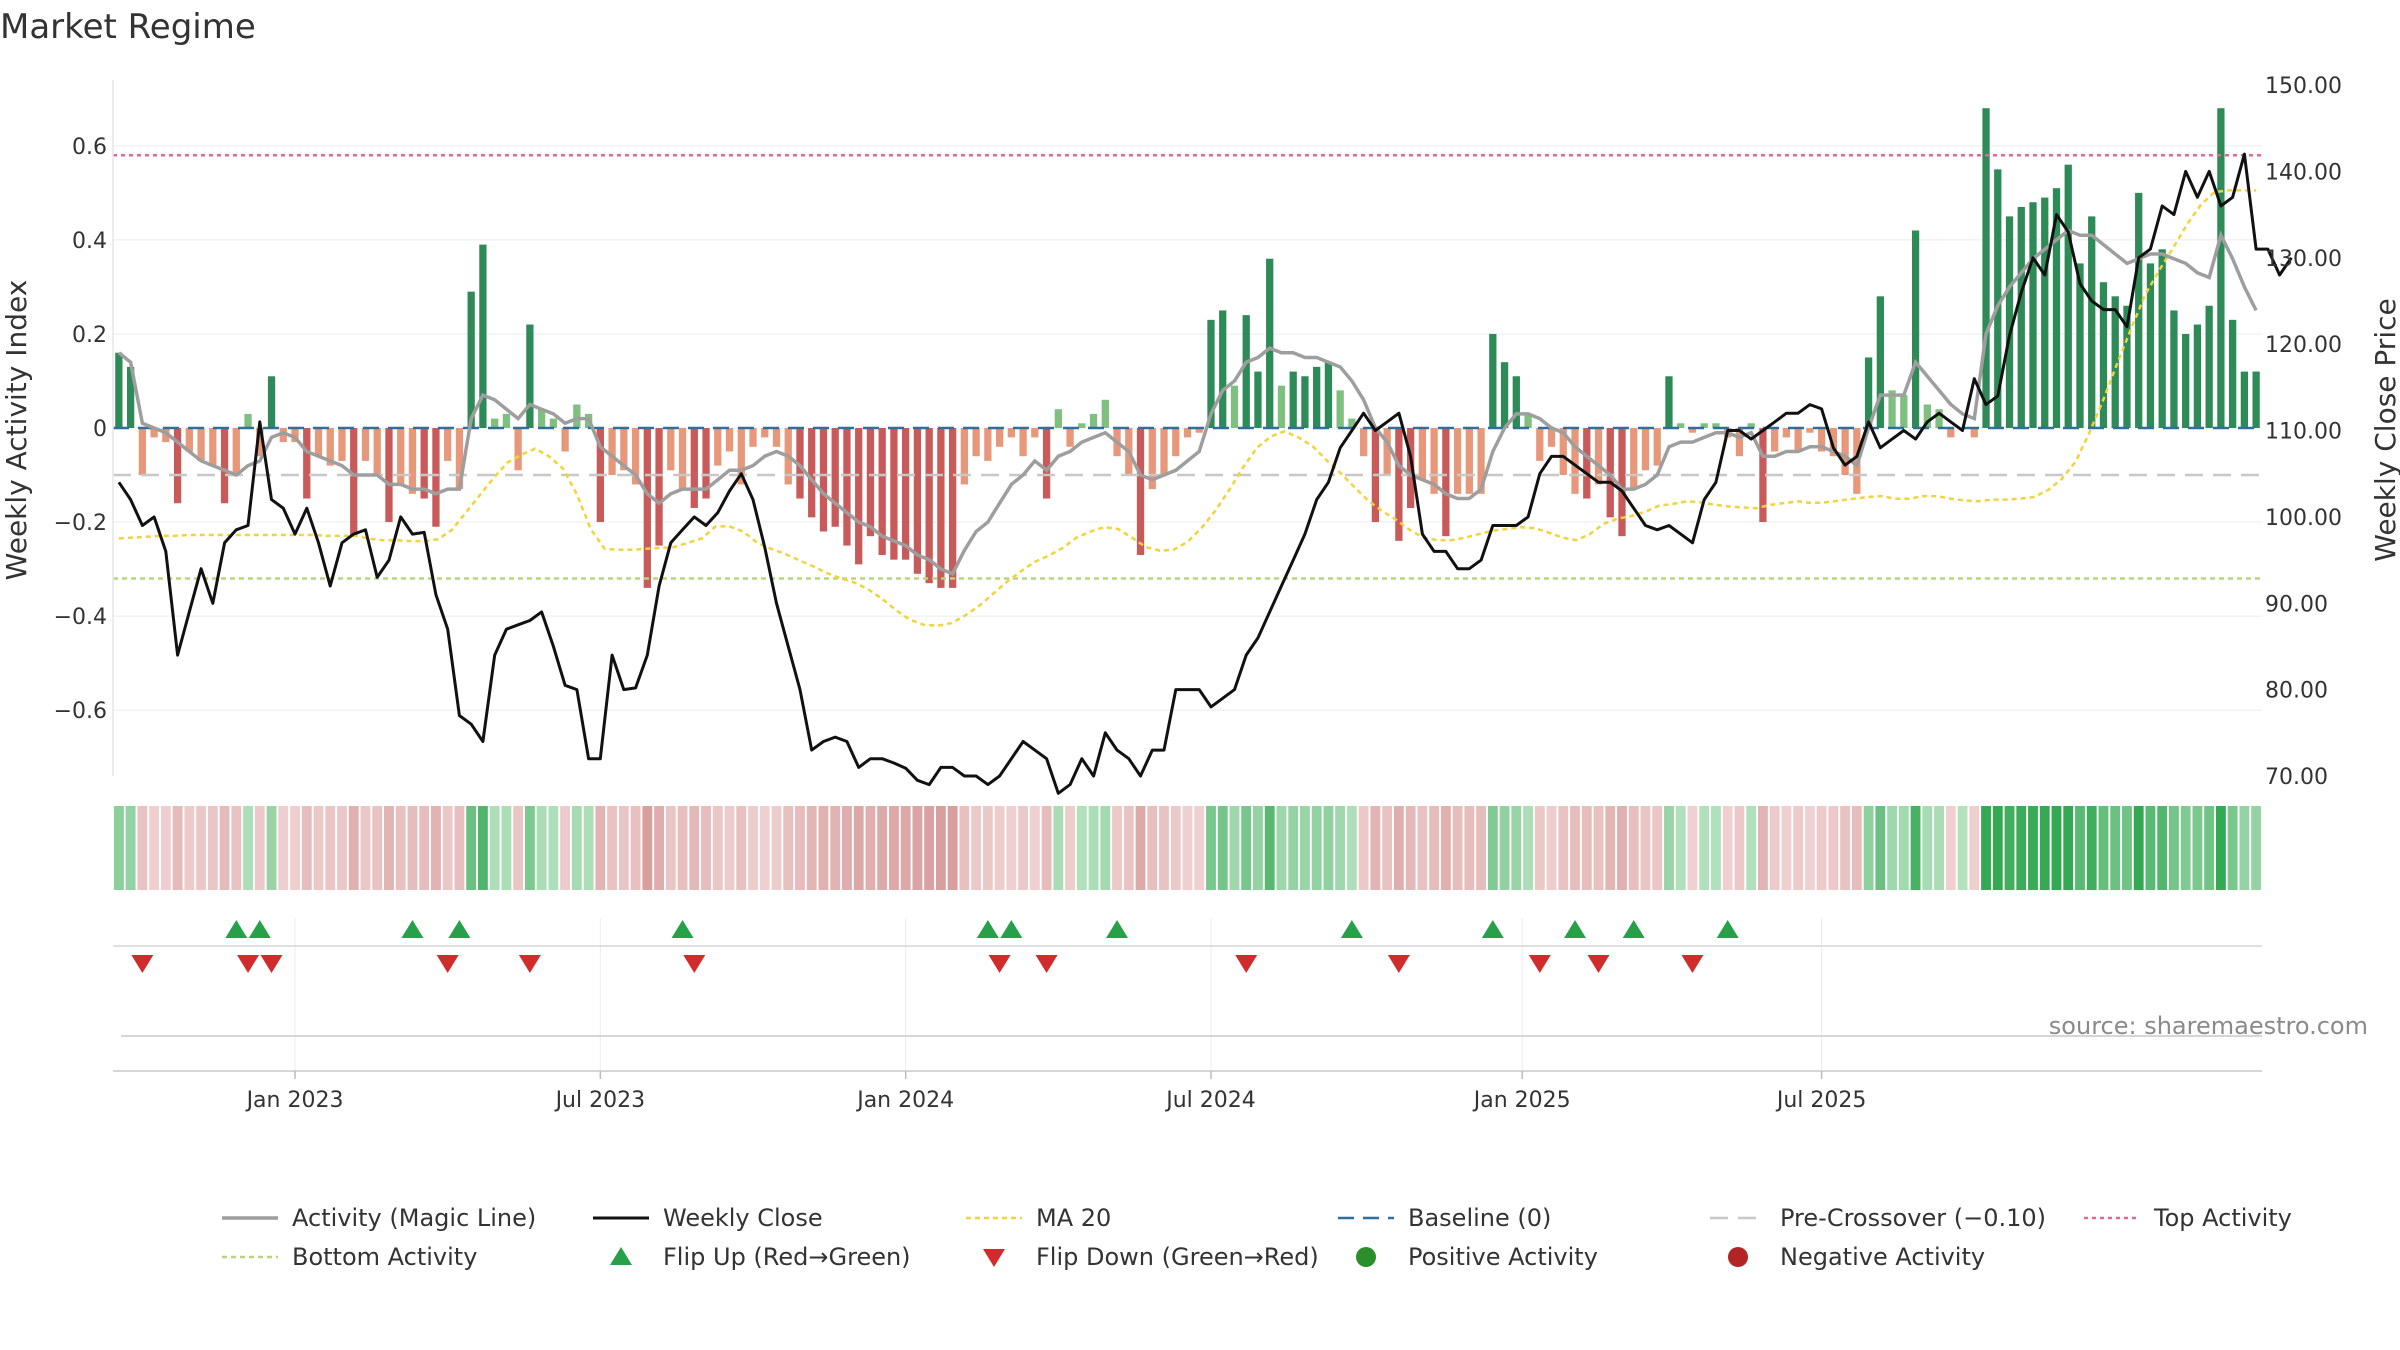 The height and width of the screenshot is (1350, 2400). I want to click on y2-tick-label: 110.00, so click(2303, 432).